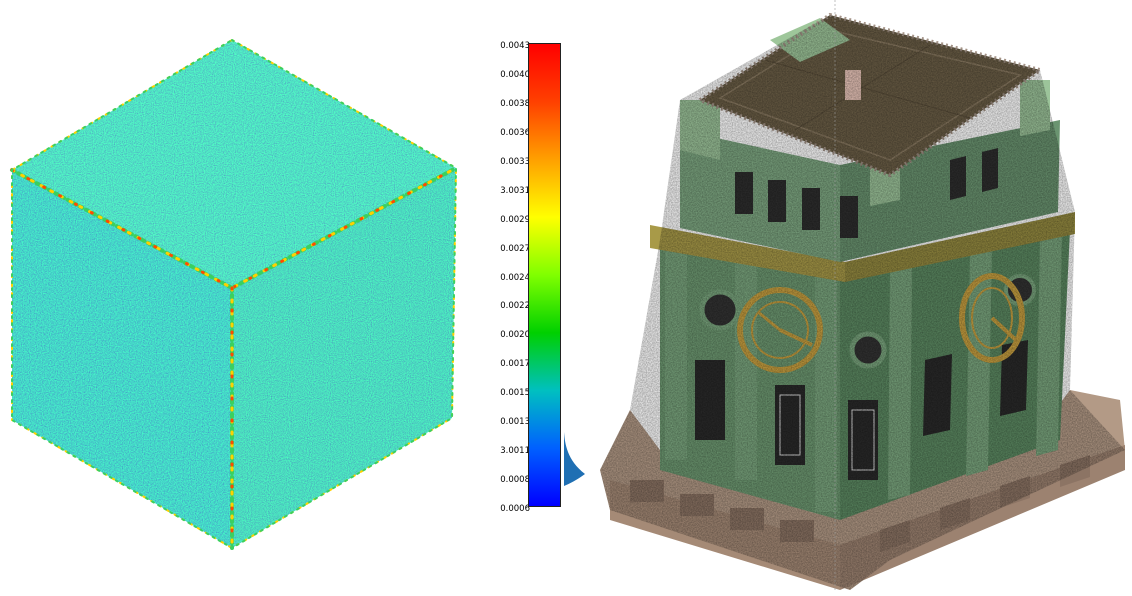 The width and height of the screenshot is (1132, 596). What do you see at coordinates (515, 364) in the screenshot?
I see `colorbar-tick-label: 0.0017` at bounding box center [515, 364].